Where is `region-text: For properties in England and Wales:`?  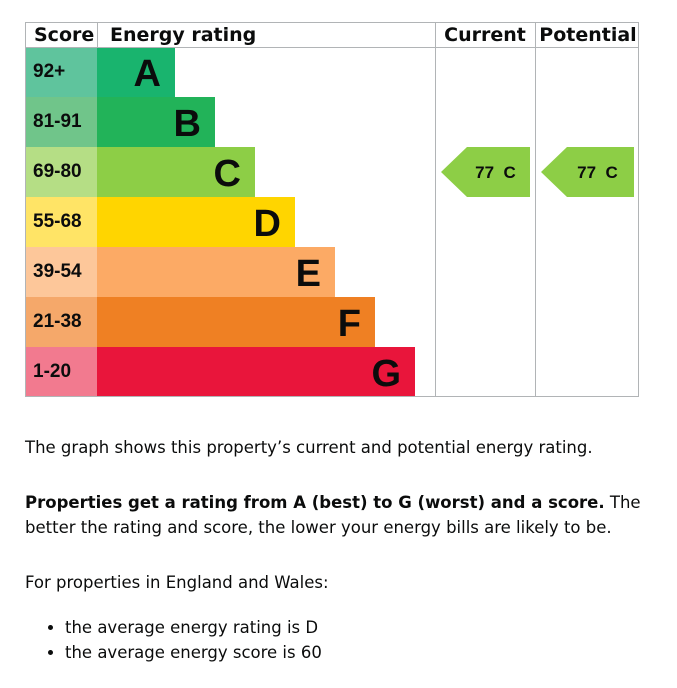
region-text: For properties in England and Wales: is located at coordinates (177, 582).